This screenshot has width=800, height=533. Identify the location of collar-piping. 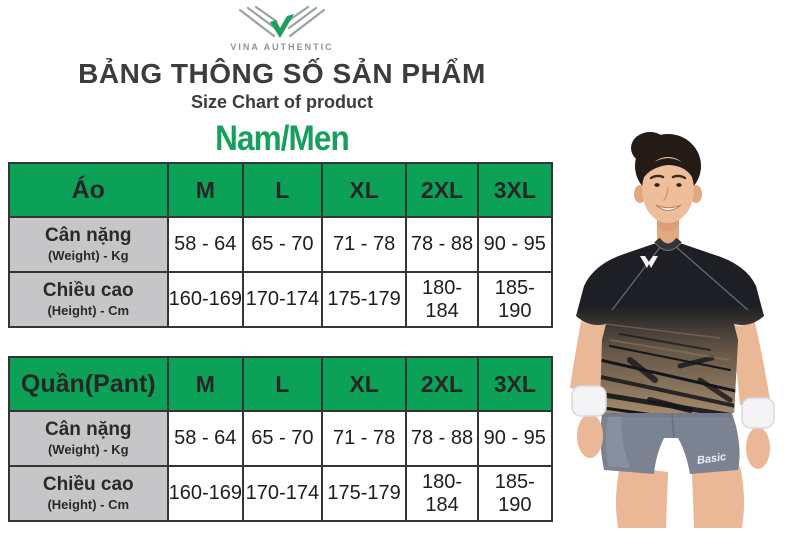
(668, 246).